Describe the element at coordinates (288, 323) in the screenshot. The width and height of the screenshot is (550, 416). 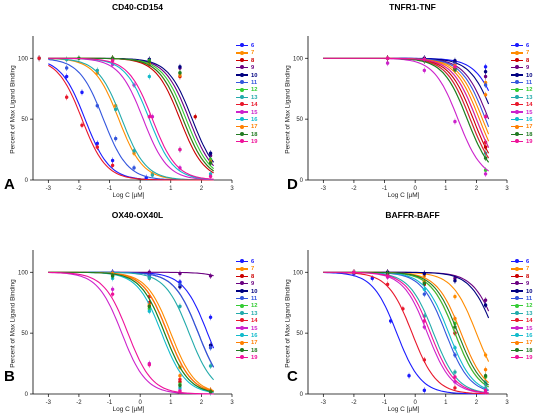
I see `y-axis-label: Percent of Max Ligand Binding` at that location.